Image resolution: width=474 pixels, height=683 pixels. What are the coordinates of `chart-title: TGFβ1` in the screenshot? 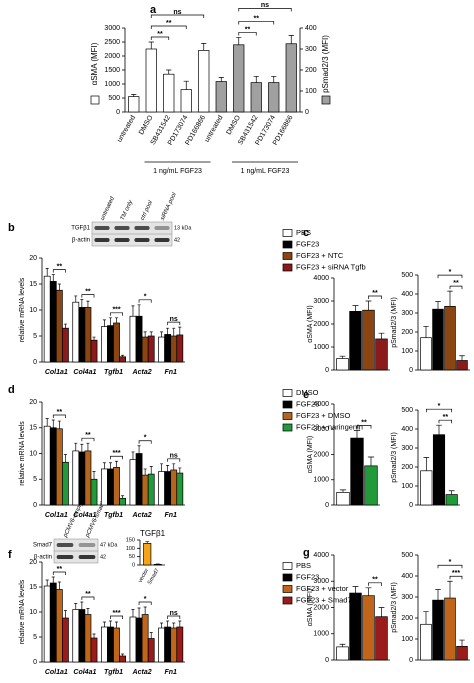 It's located at (153, 533).